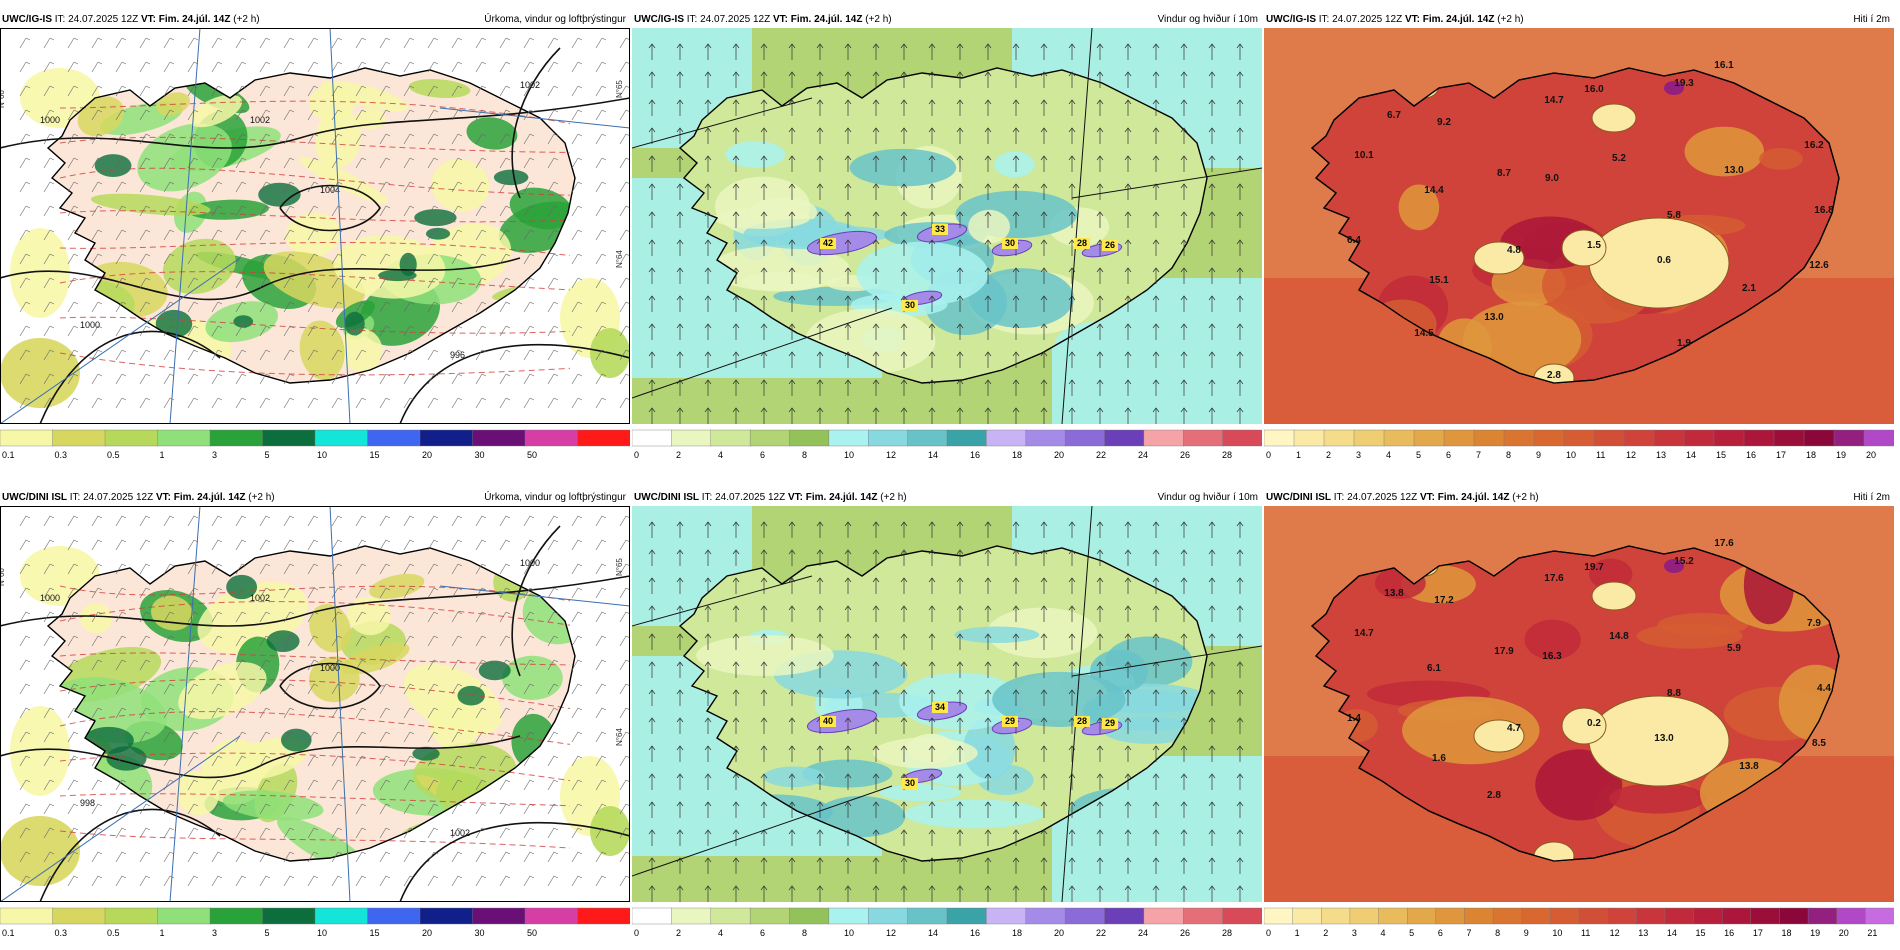 Image resolution: width=1900 pixels, height=950 pixels. I want to click on legend-tick: 4, so click(720, 933).